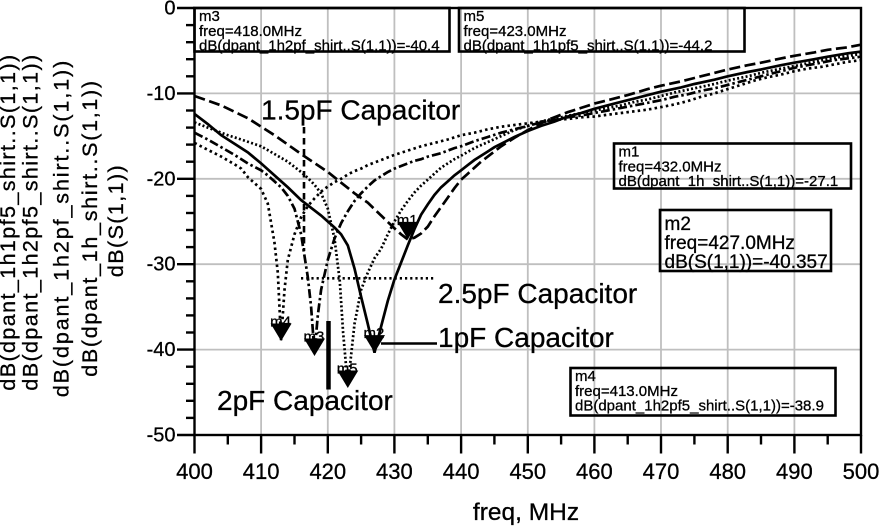  Describe the element at coordinates (661, 471) in the screenshot. I see `svg-text: 470` at that location.